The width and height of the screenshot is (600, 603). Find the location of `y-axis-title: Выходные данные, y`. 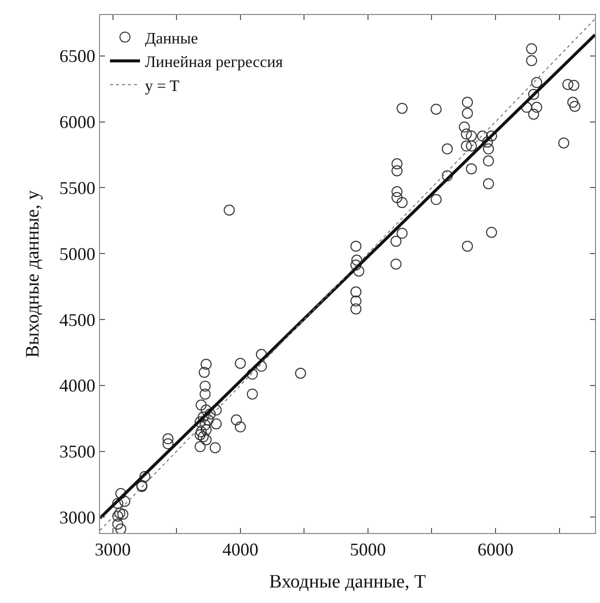

y-axis-title: Выходные данные, y is located at coordinates (33, 274).